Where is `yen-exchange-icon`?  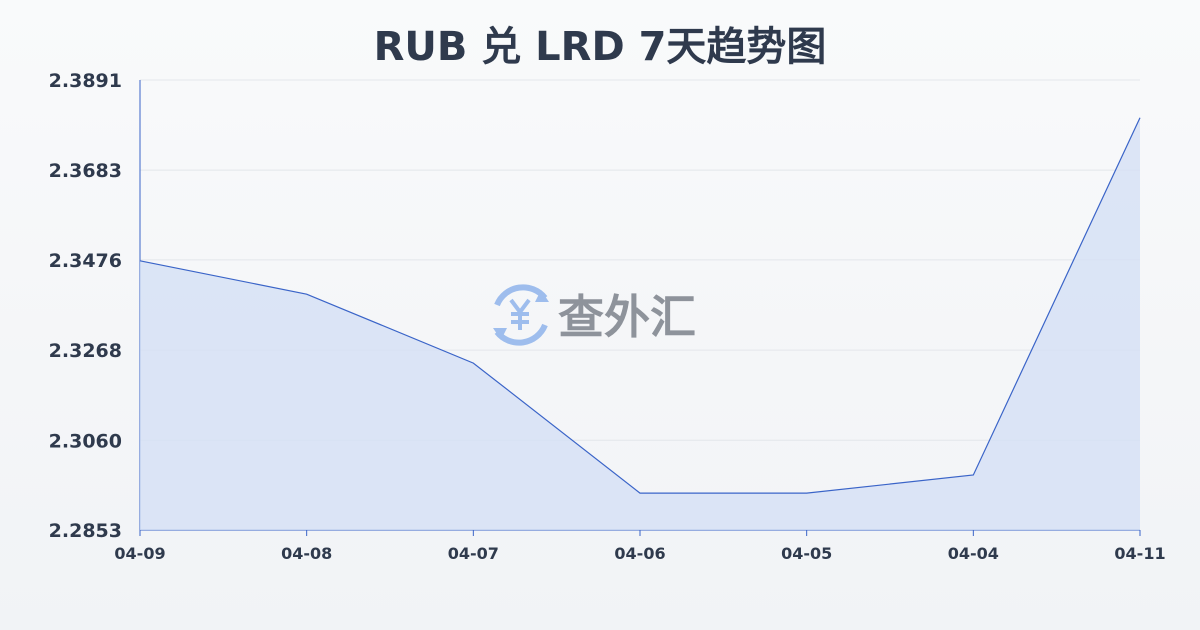
yen-exchange-icon is located at coordinates (521, 315).